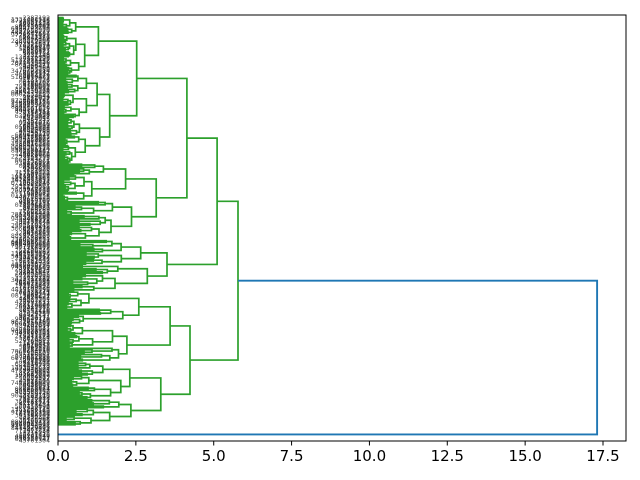 This screenshot has height=480, width=640. I want to click on leaf-label: 946649170, so click(32, 319).